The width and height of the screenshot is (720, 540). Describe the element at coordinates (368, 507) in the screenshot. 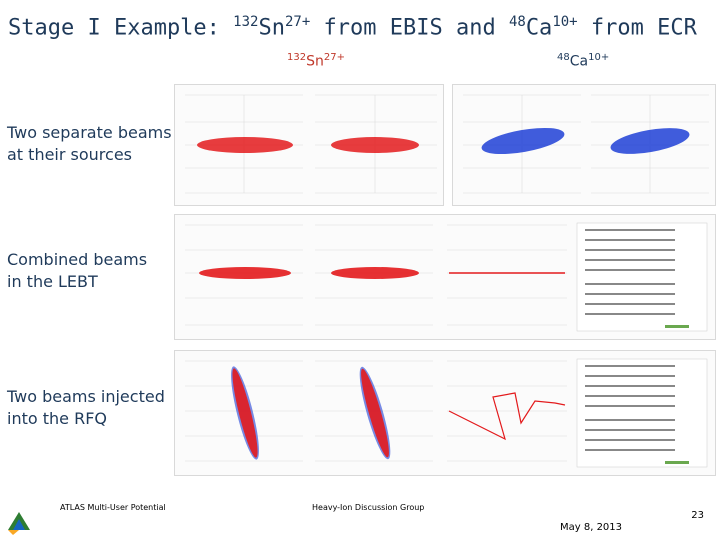

I see `footer-center: Heavy-Ion Discussion Group` at that location.